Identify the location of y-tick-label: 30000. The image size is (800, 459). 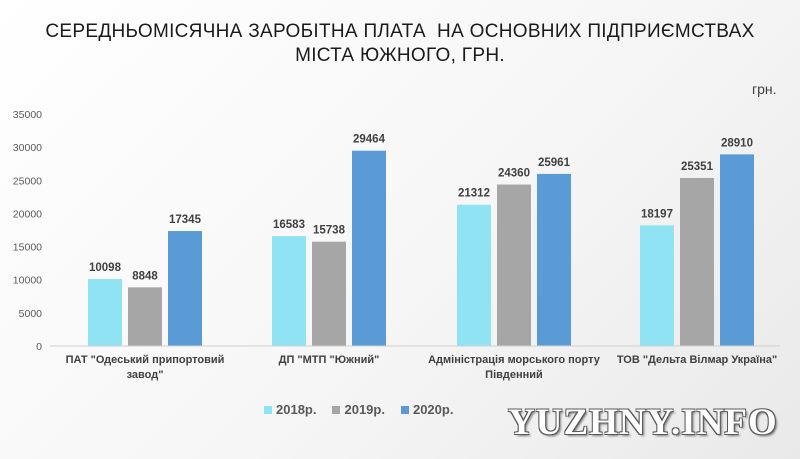
(27, 148).